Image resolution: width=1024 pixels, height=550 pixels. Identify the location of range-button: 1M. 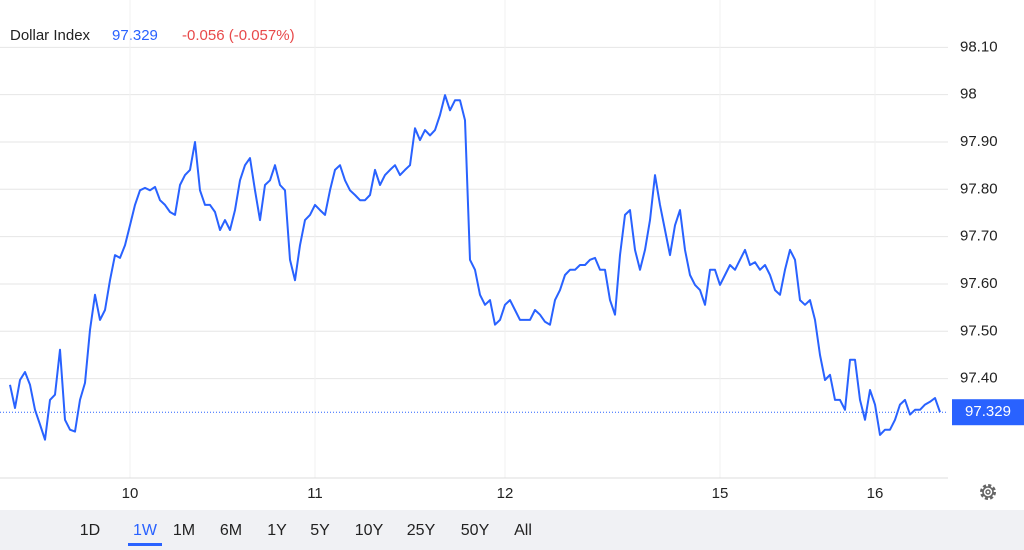
(184, 530).